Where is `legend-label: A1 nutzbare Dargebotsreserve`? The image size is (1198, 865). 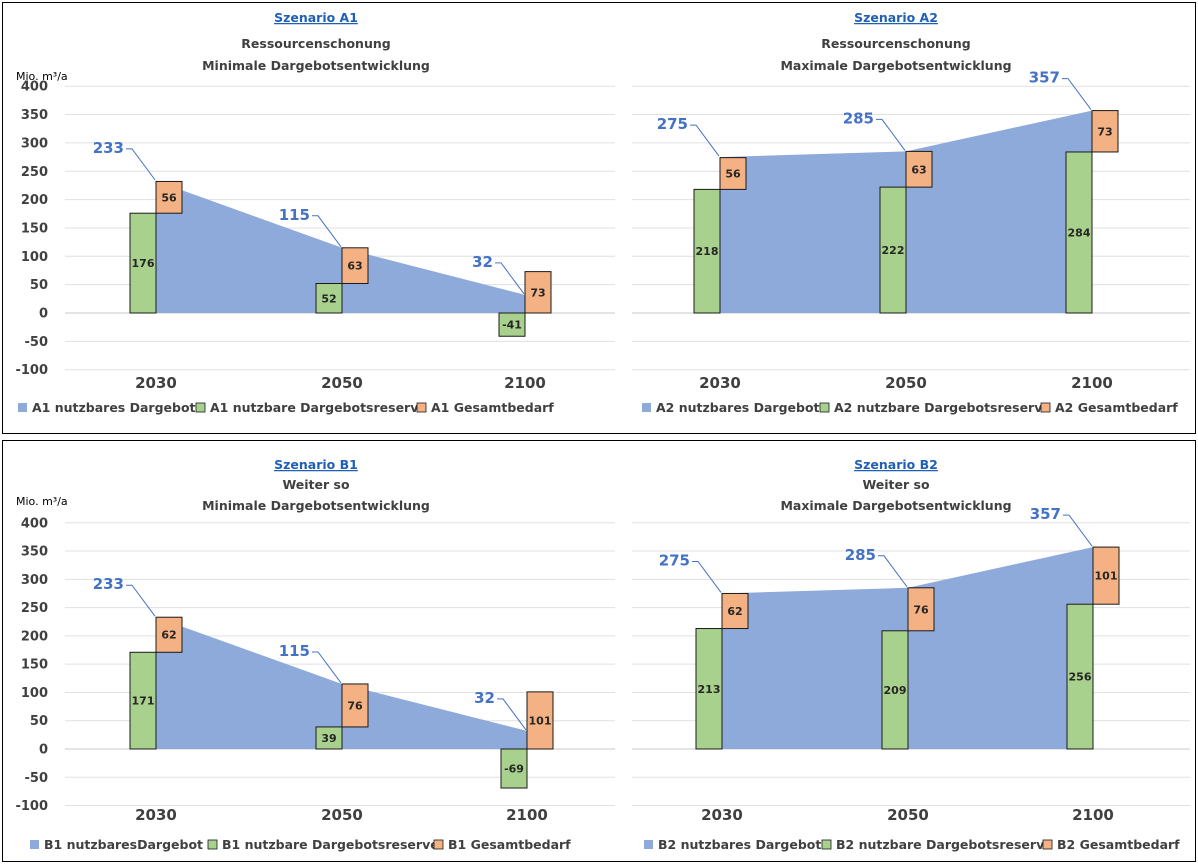
legend-label: A1 nutzbare Dargebotsreserve is located at coordinates (318, 407).